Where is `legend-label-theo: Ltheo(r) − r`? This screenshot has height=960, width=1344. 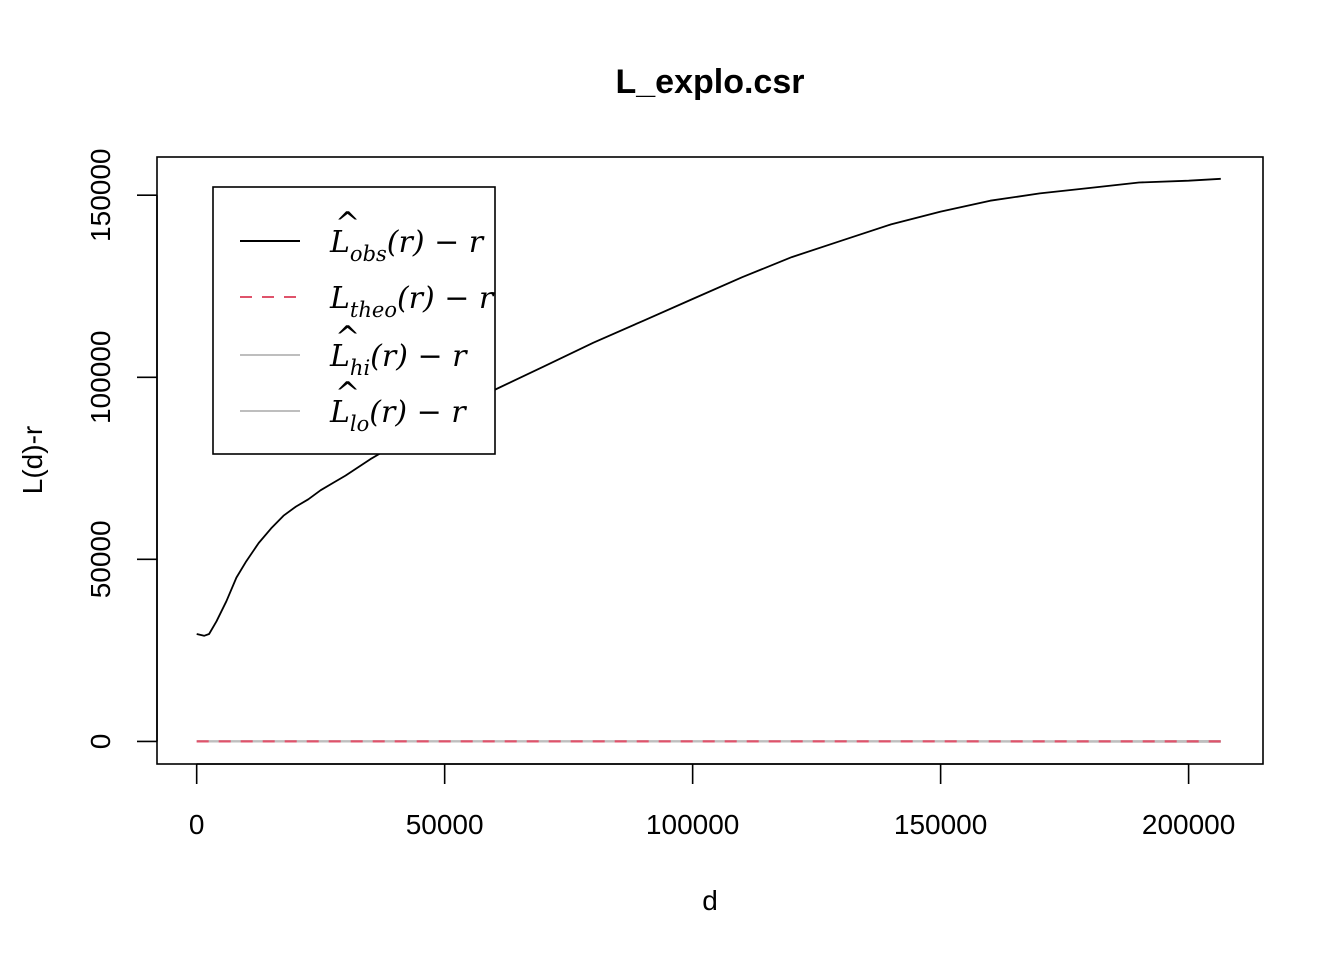 legend-label-theo: Ltheo(r) − r is located at coordinates (412, 301).